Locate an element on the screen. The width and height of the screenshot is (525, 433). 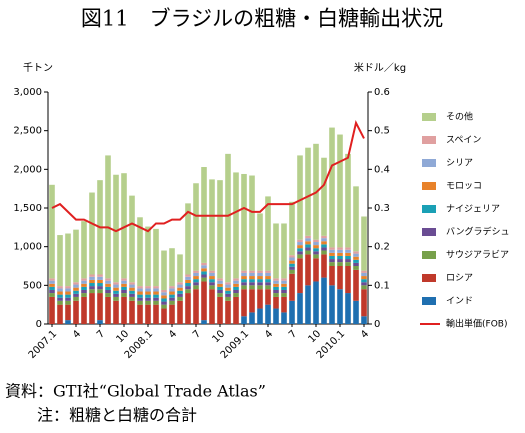
x-tick-label: 10 is located at coordinates (122, 336).